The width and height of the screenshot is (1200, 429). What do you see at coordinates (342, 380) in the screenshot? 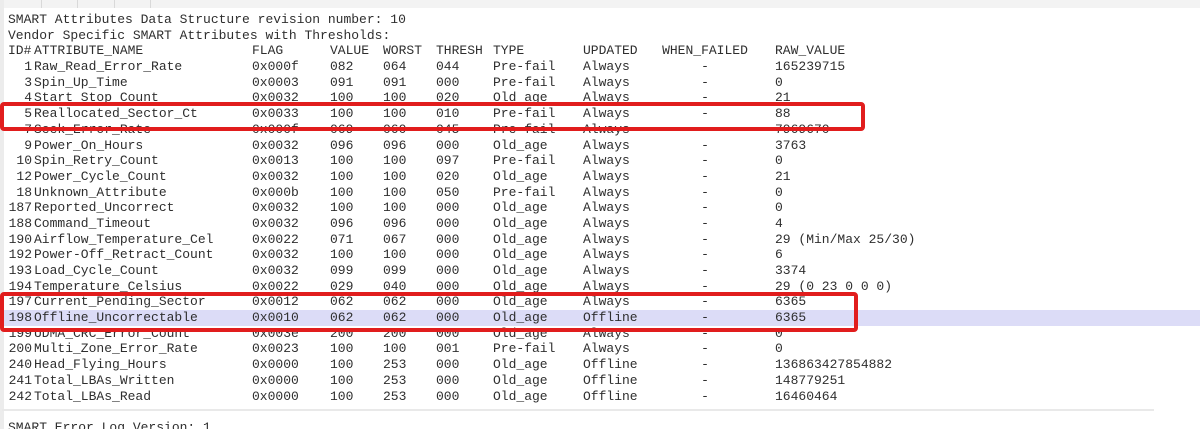
I see `cell-value: 100` at bounding box center [342, 380].